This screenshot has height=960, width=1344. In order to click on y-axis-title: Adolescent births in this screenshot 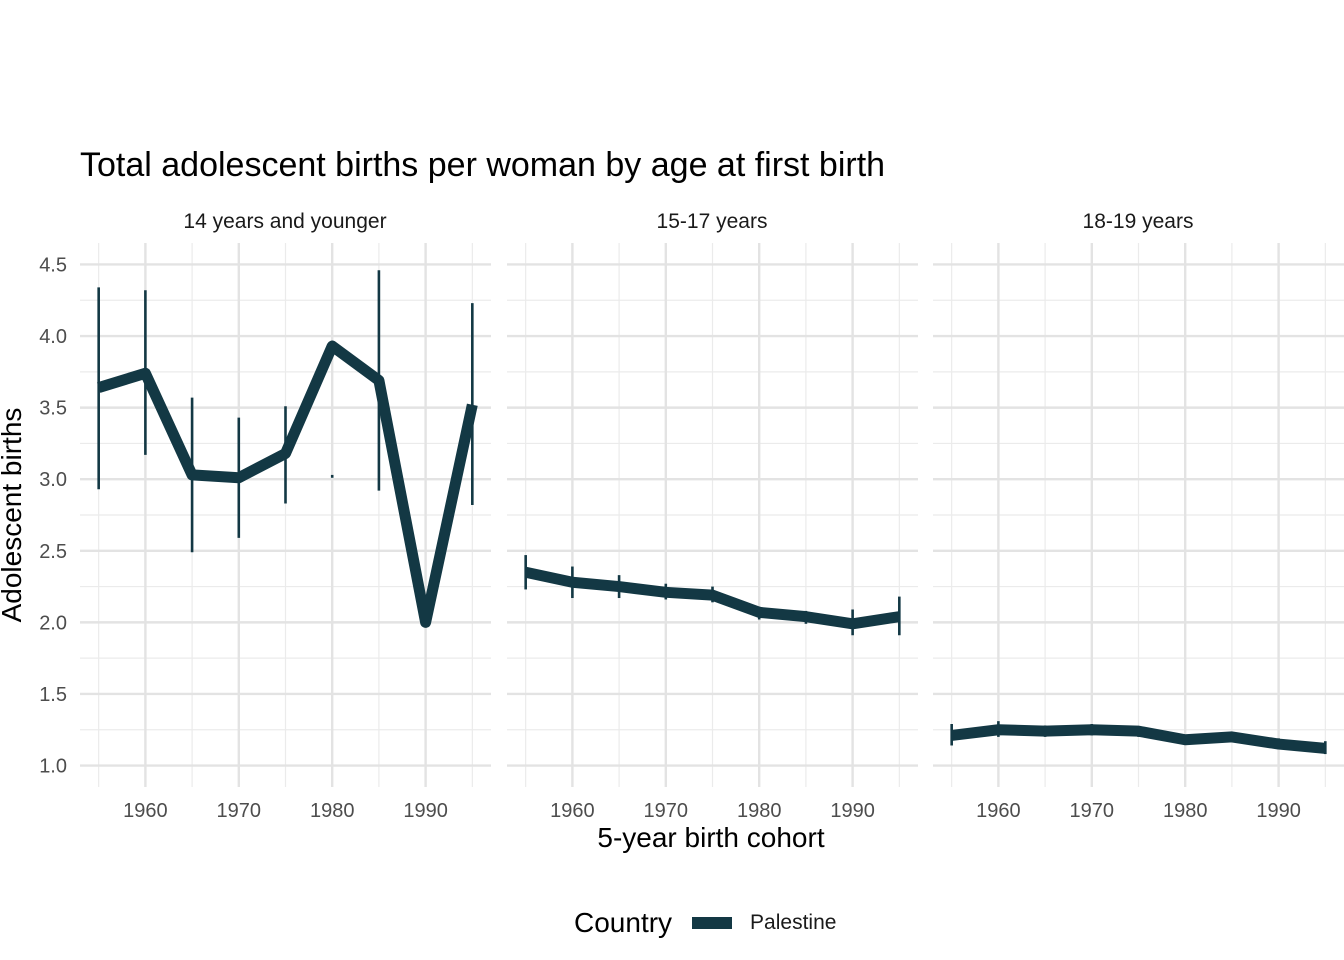, I will do `click(13, 515)`.